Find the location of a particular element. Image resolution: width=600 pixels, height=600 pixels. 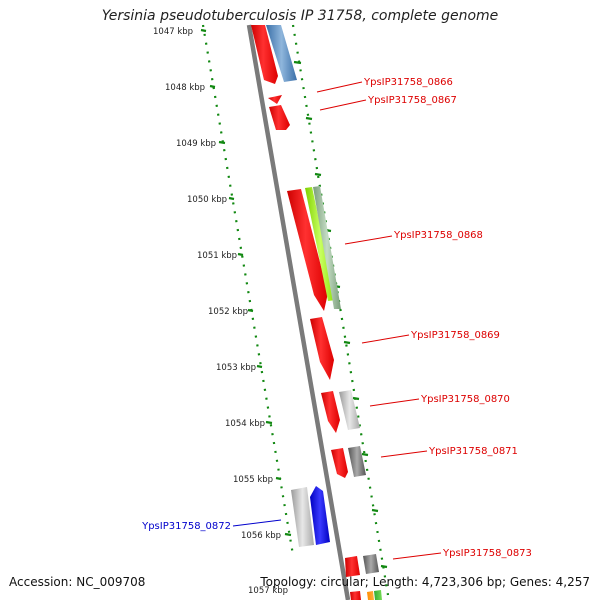

gene-0869-forward is located at coordinates (322, 348).